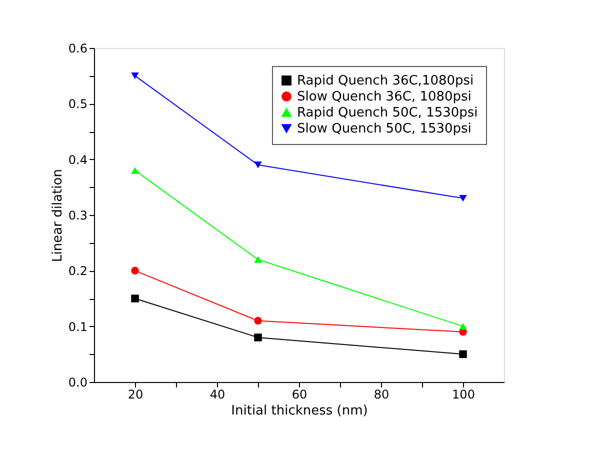 The height and width of the screenshot is (463, 591). I want to click on x-tick-label: 60, so click(300, 395).